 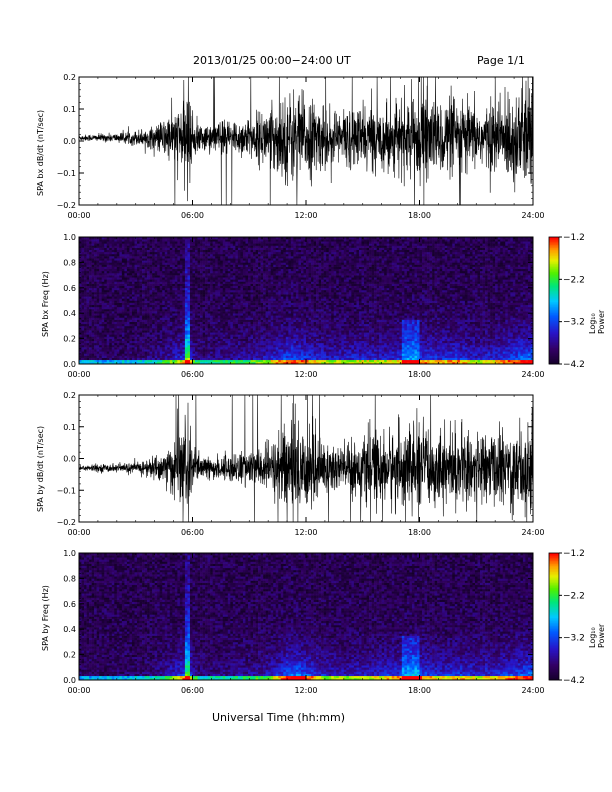 What do you see at coordinates (69, 288) in the screenshot?
I see `panel1-ytick-label: 0.6` at bounding box center [69, 288].